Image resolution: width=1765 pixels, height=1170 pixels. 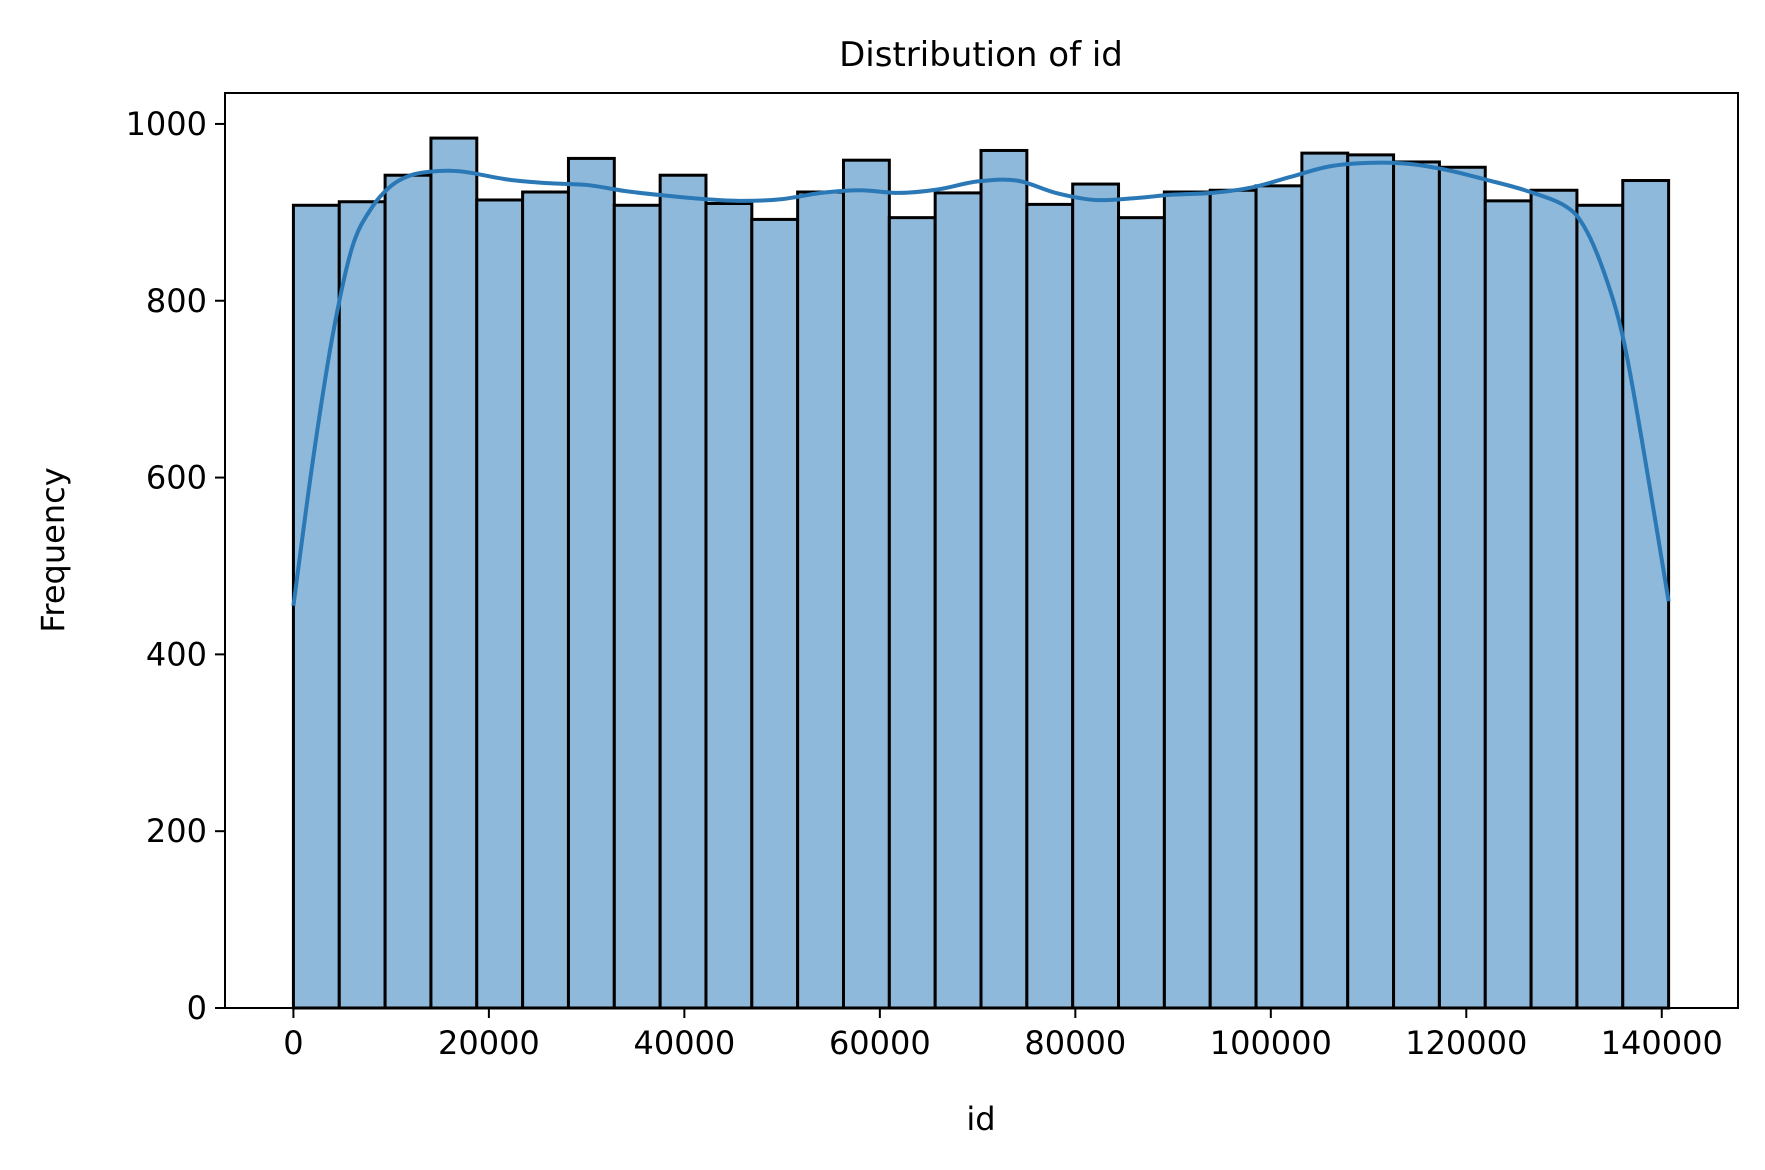 I want to click on y-tick-label: 600, so click(x=176, y=478).